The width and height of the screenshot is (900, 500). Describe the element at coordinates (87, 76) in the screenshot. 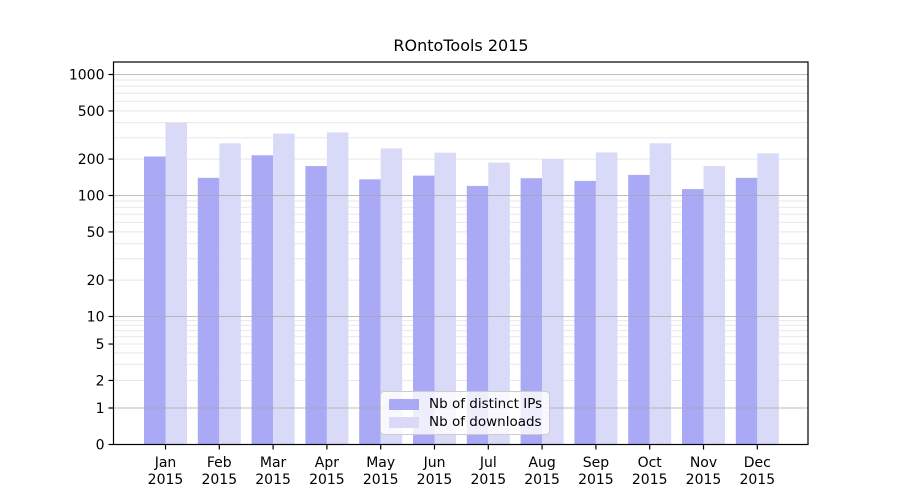

I see `y-tick-label: 1000` at that location.